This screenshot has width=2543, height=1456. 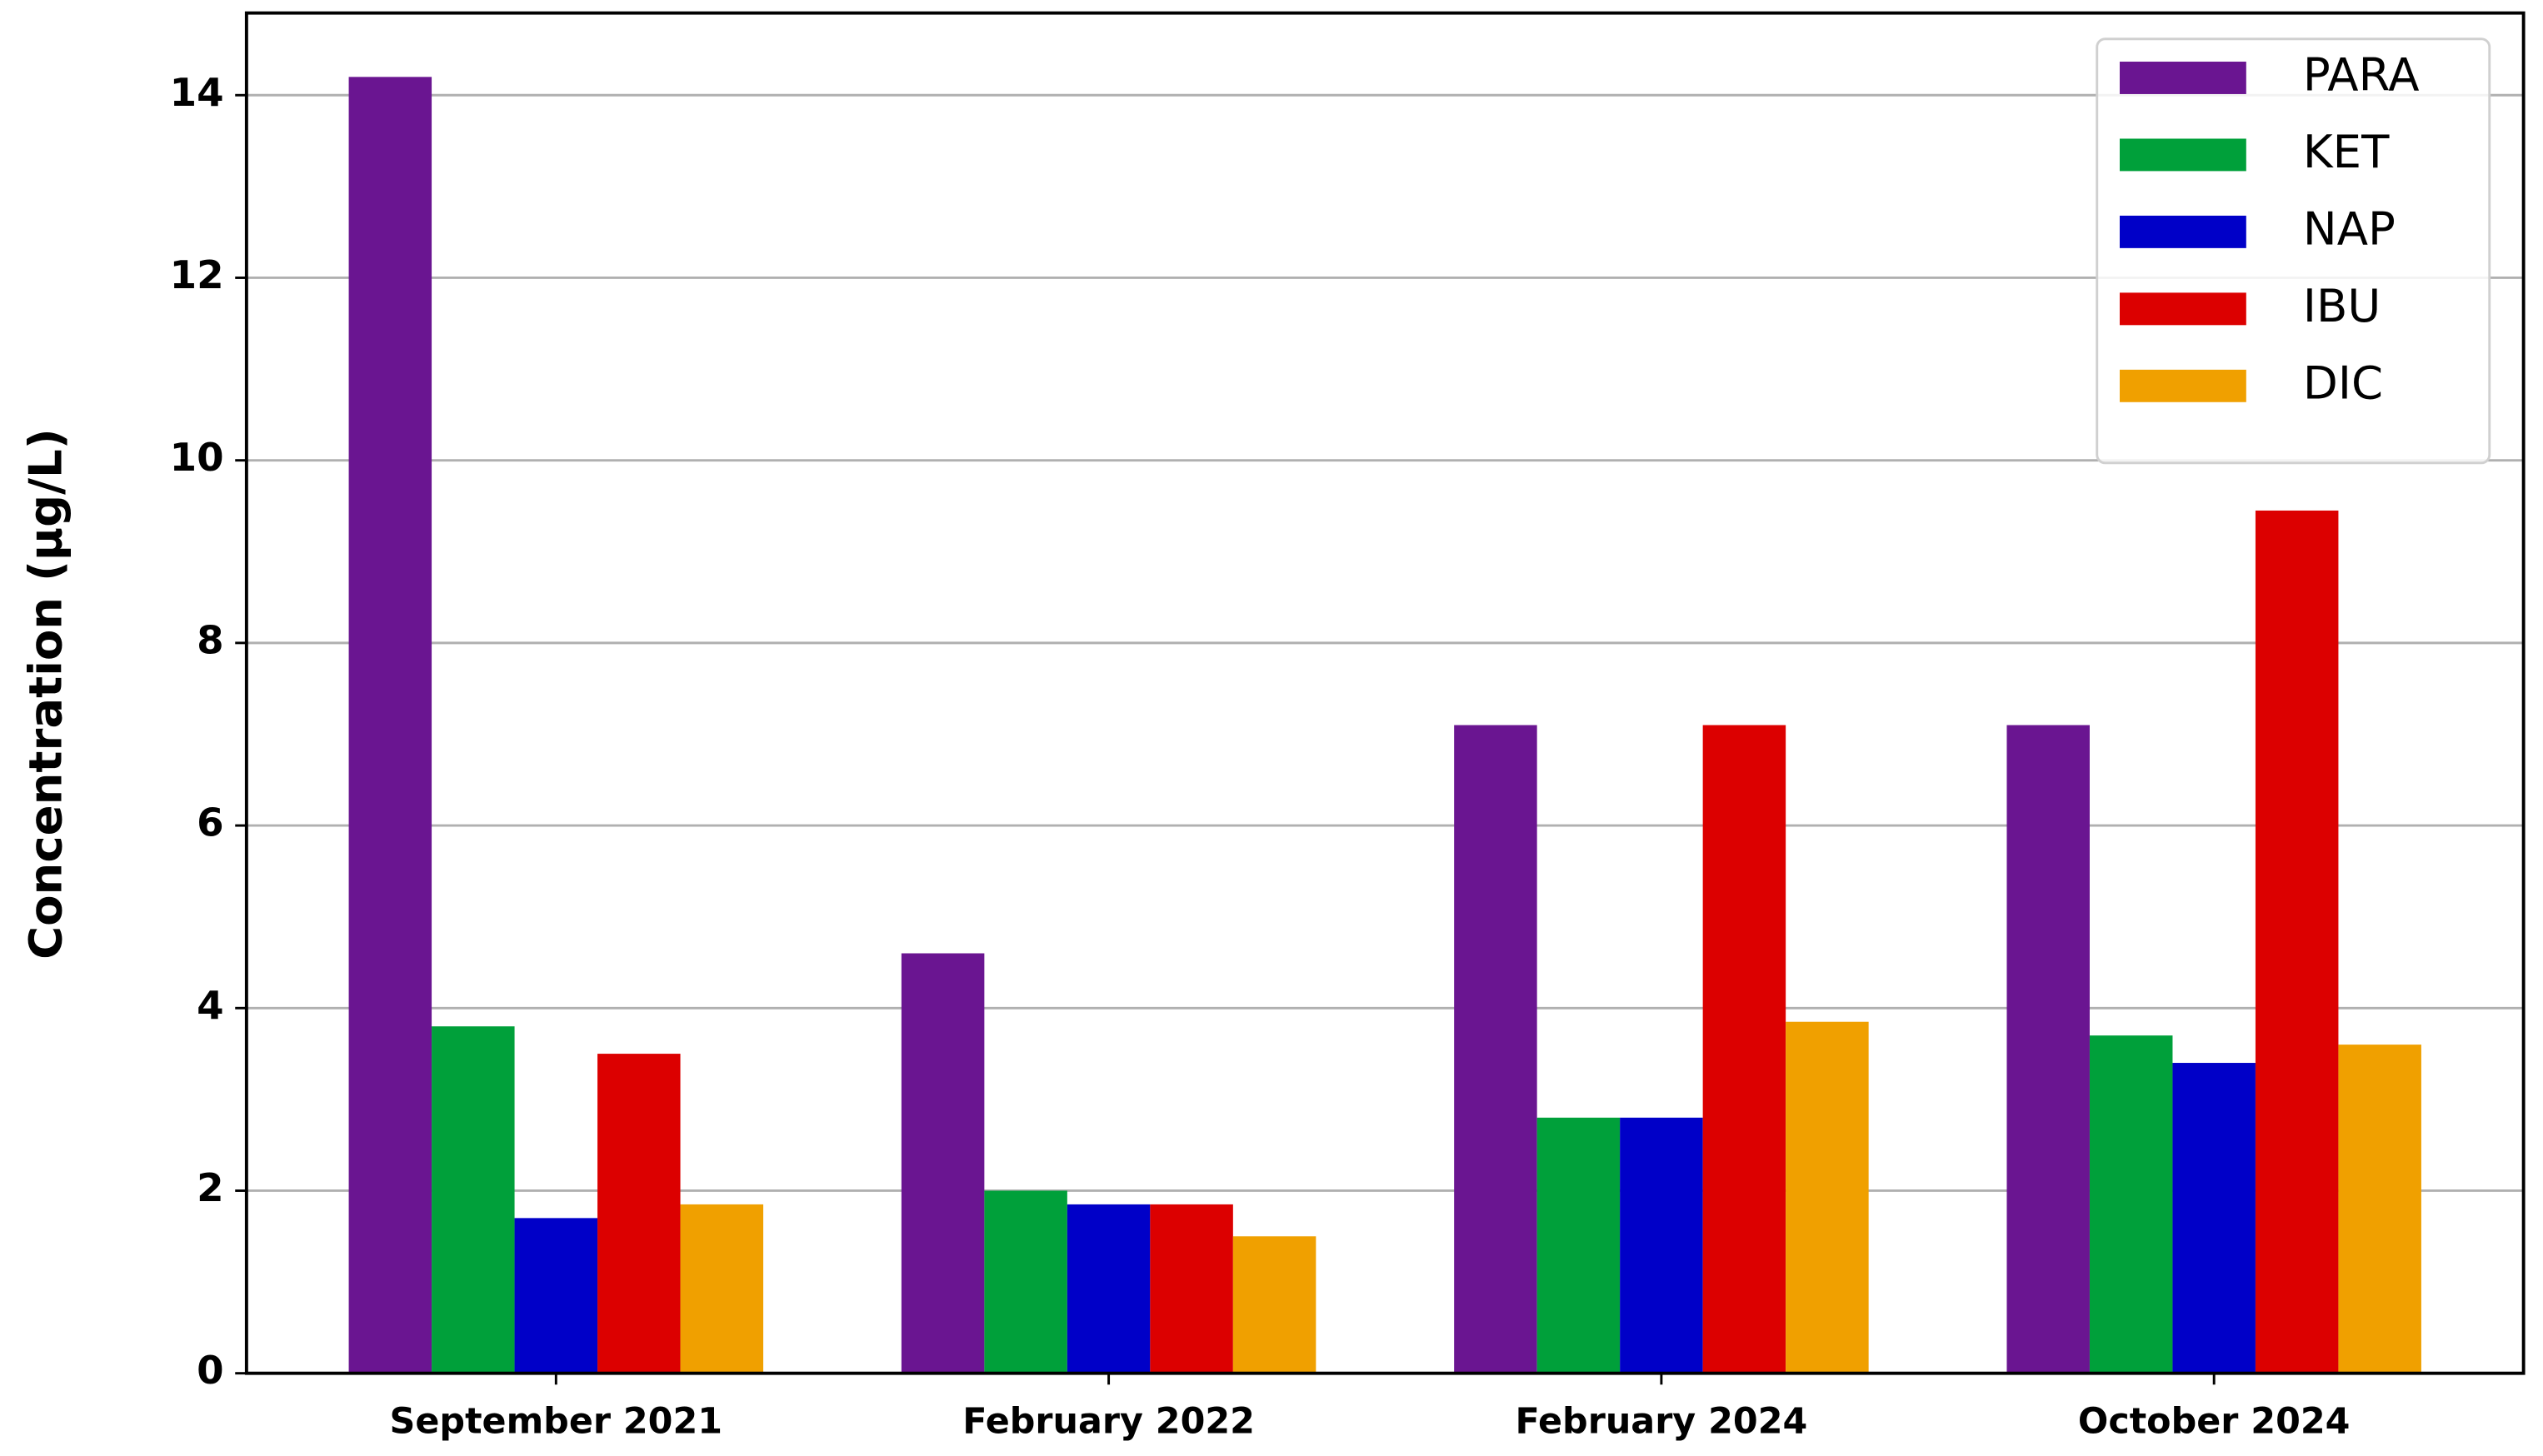 I want to click on y-tick-label: 4, so click(x=210, y=1006).